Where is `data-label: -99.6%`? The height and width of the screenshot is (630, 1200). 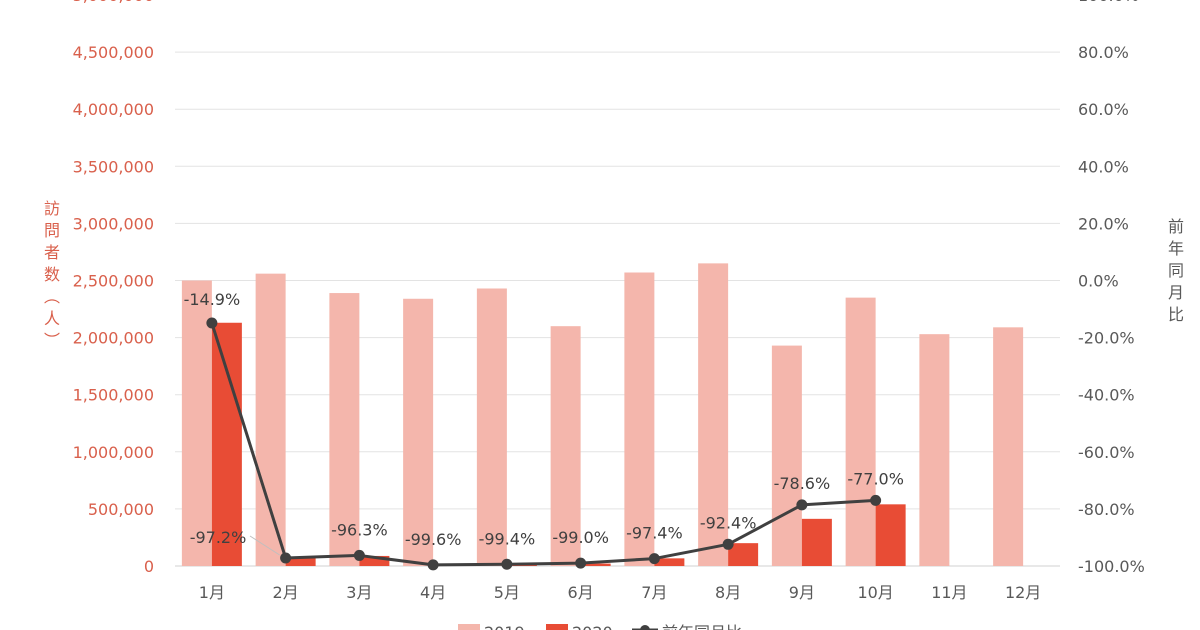 data-label: -99.6% is located at coordinates (433, 539).